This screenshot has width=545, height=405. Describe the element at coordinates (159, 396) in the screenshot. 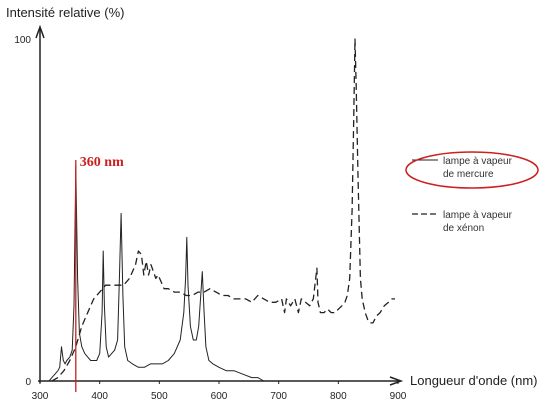

I see `x-tick-label: 500` at that location.